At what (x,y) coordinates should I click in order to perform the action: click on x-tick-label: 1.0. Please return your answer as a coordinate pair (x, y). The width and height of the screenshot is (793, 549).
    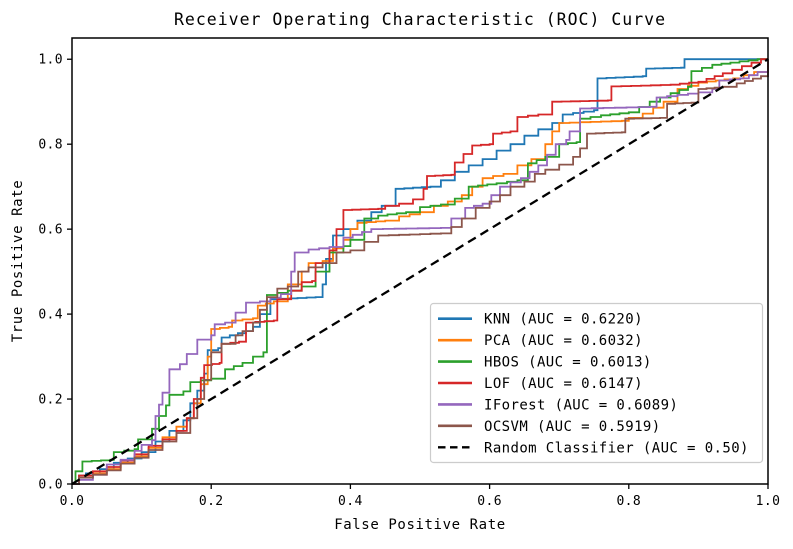
    Looking at the image, I should click on (768, 501).